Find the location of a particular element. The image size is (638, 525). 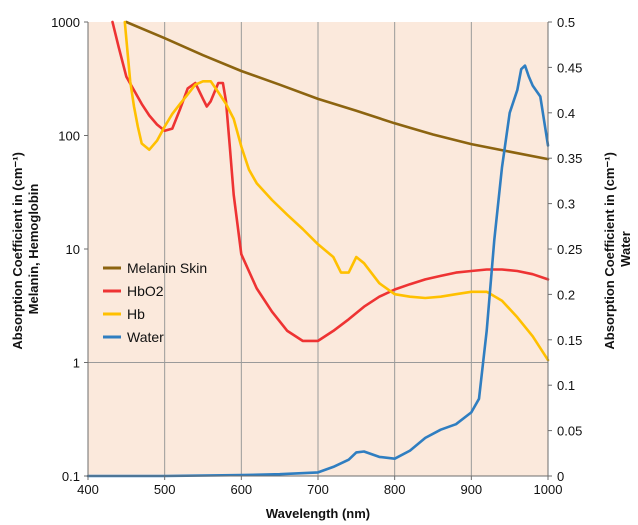

right-axis-title-line2: Water is located at coordinates (625, 249).